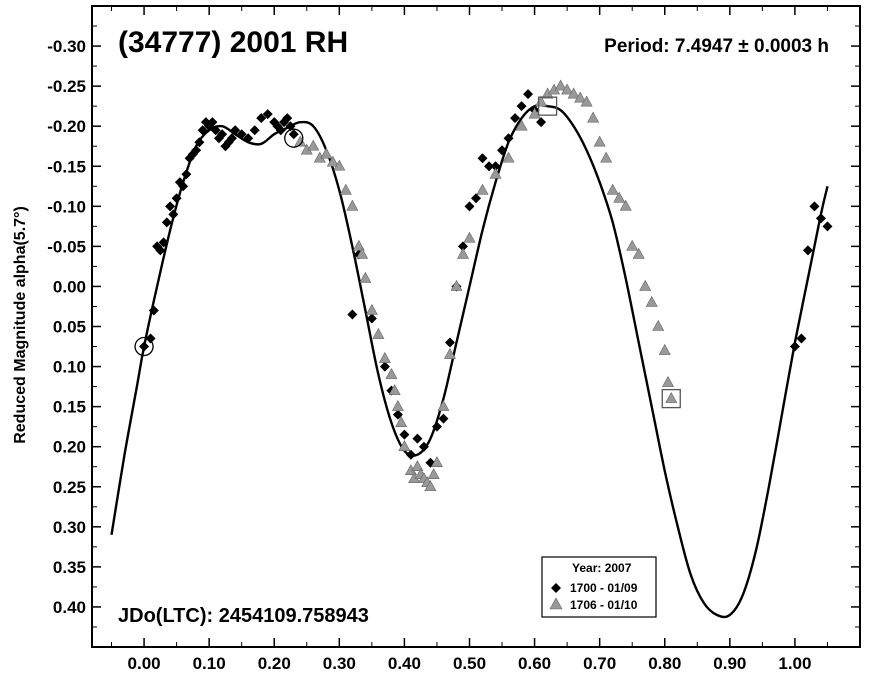 The height and width of the screenshot is (679, 869). Describe the element at coordinates (729, 663) in the screenshot. I see `x-tick-label: 0.90` at that location.